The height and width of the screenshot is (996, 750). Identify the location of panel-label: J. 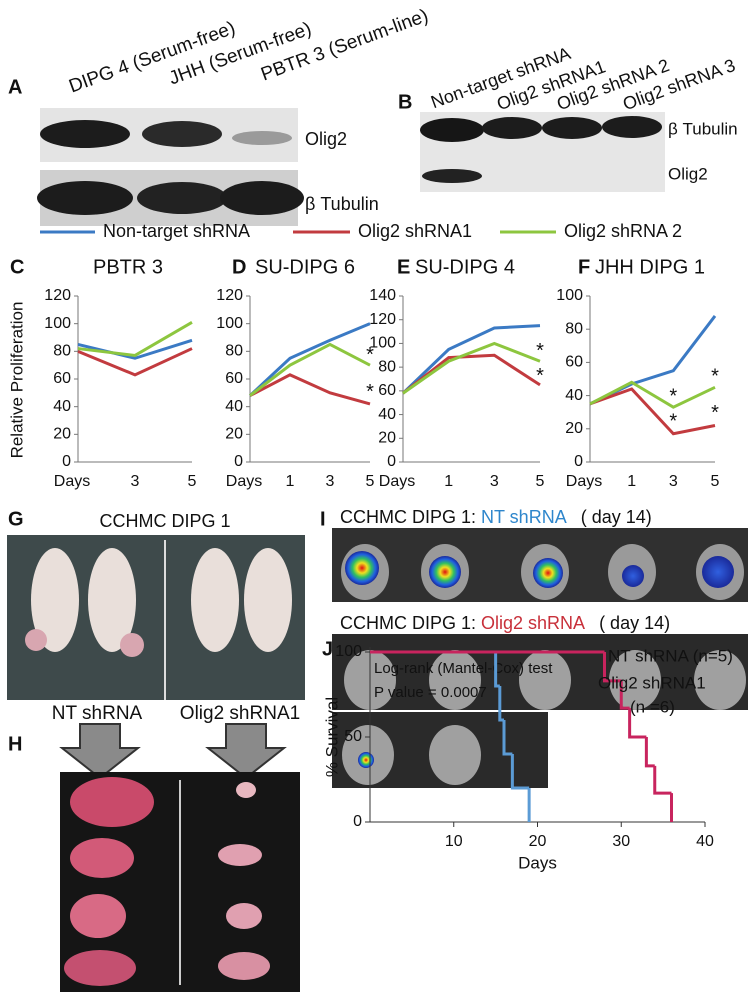
(327, 649).